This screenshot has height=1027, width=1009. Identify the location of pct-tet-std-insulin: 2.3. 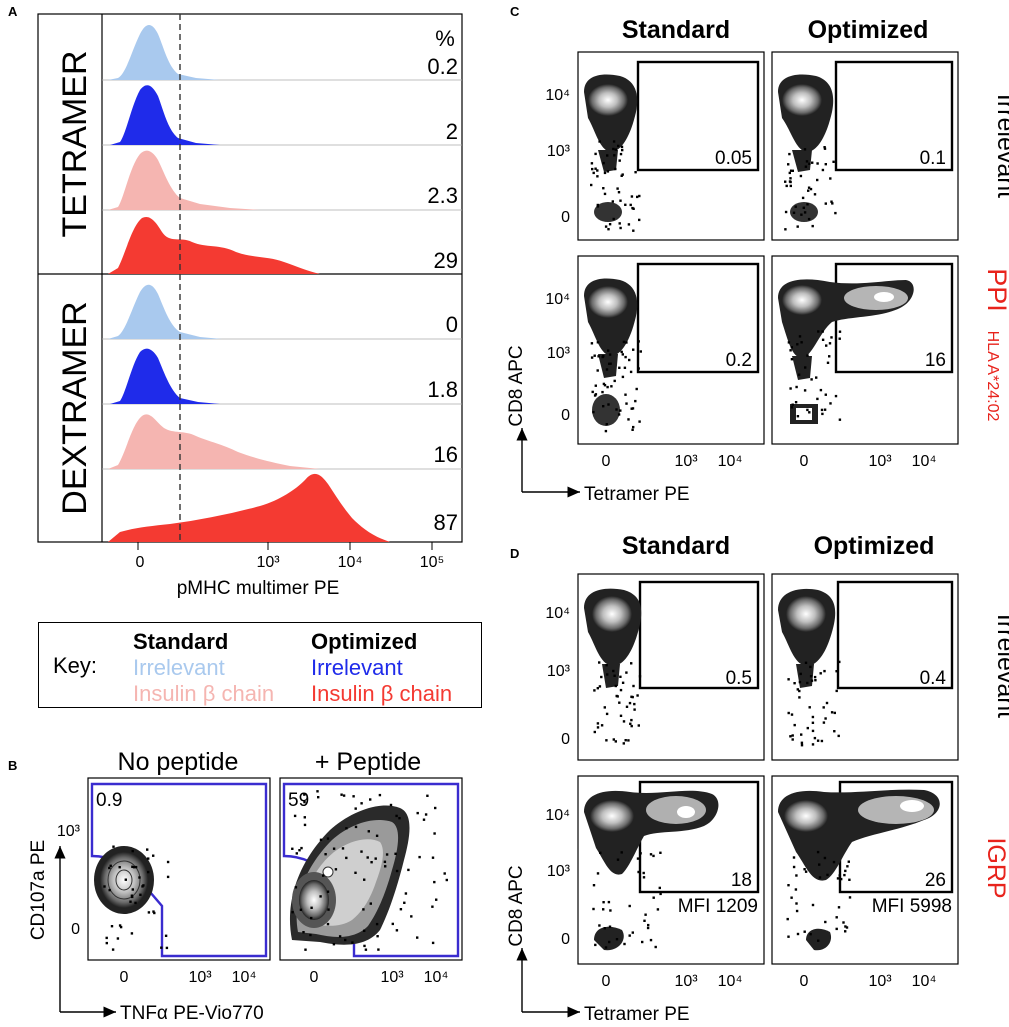
(442, 195).